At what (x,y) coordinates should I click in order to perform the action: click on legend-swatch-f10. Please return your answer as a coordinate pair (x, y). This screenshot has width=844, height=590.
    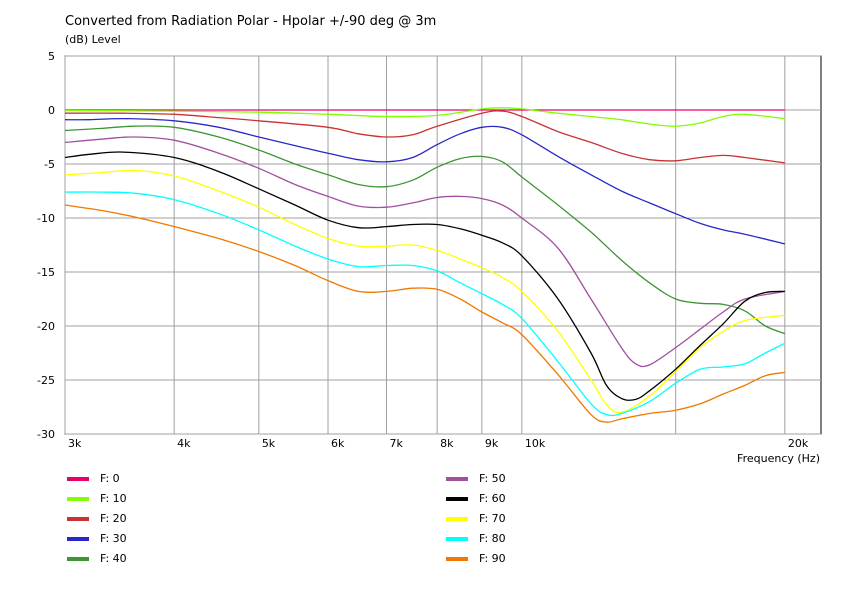
    Looking at the image, I should click on (78, 499).